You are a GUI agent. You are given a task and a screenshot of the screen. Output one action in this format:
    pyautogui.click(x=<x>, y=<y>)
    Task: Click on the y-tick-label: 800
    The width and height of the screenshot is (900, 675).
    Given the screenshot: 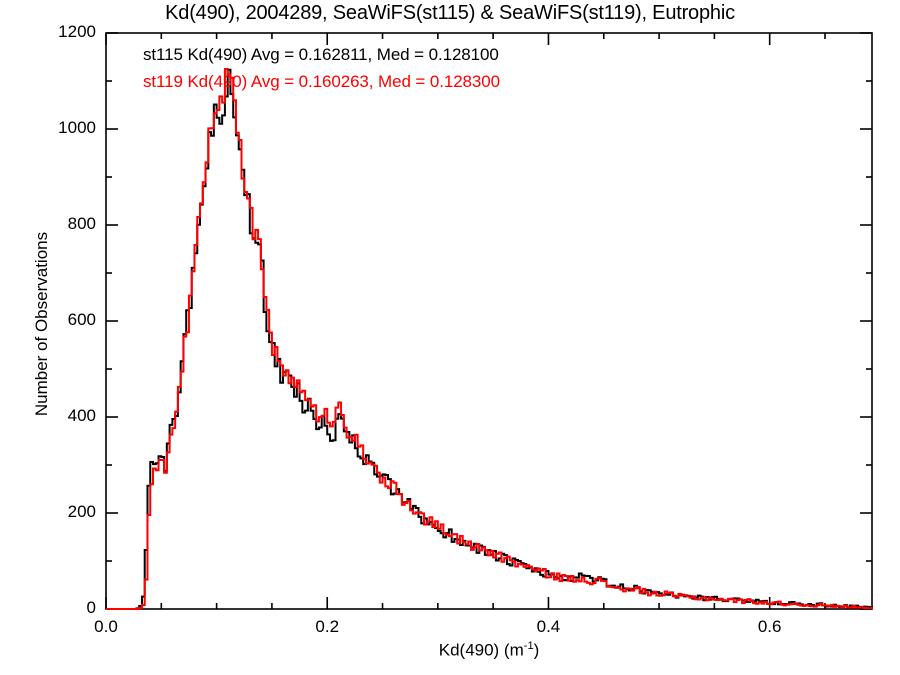 What is the action you would take?
    pyautogui.click(x=81, y=223)
    